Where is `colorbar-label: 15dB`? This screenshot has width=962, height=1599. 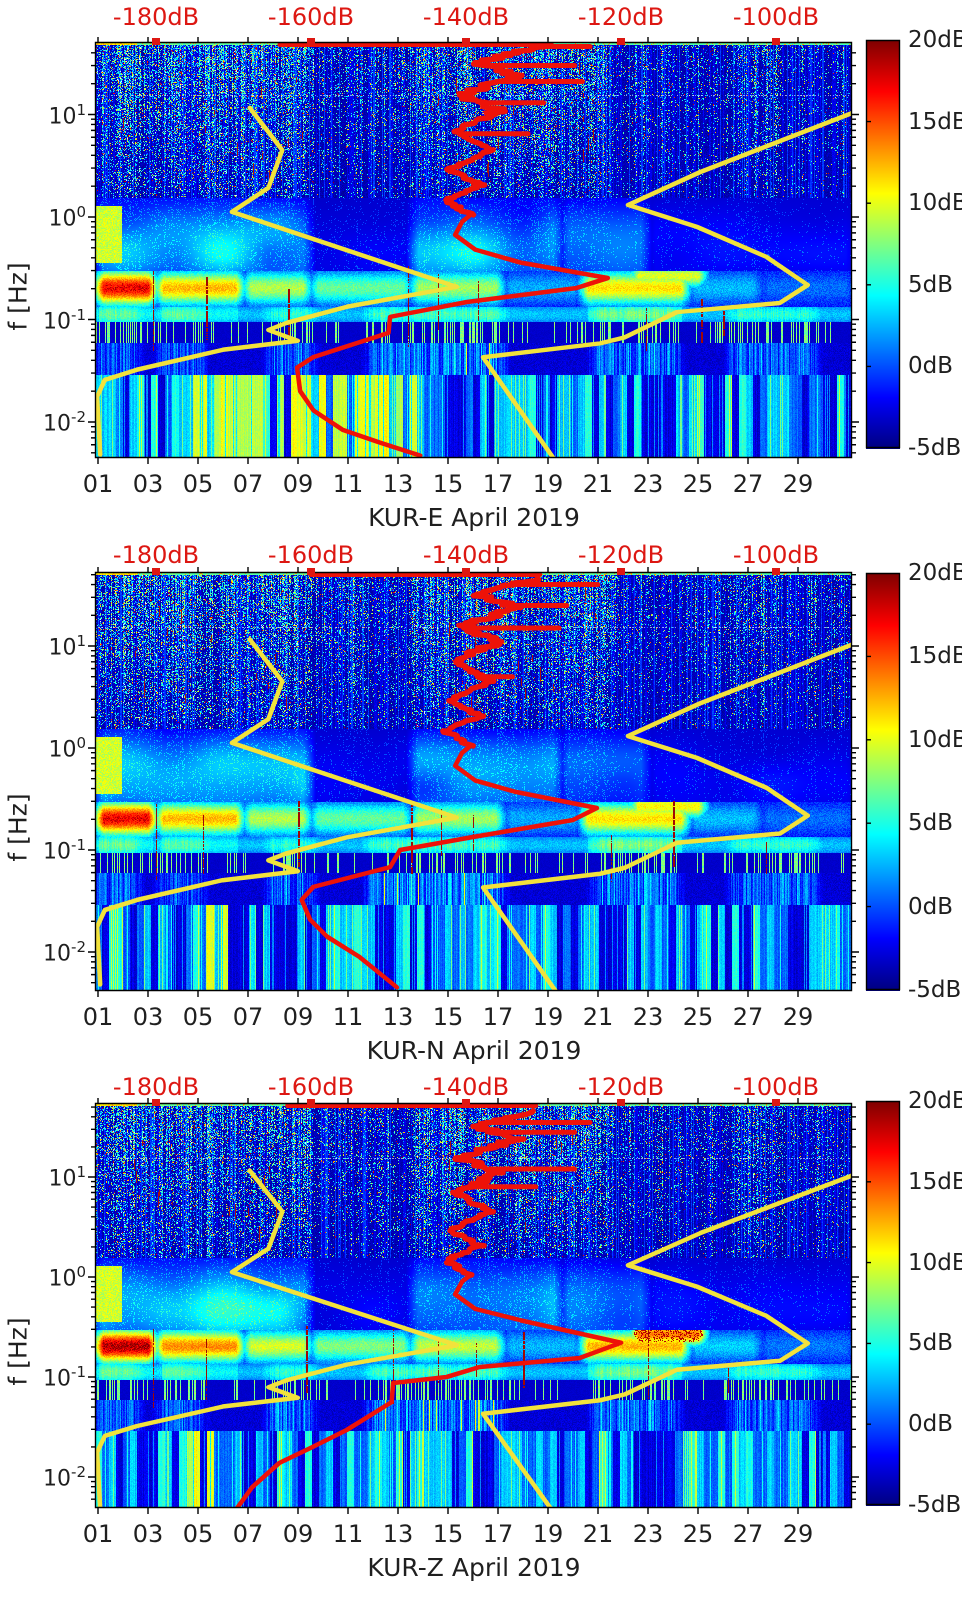 colorbar-label: 15dB is located at coordinates (935, 656).